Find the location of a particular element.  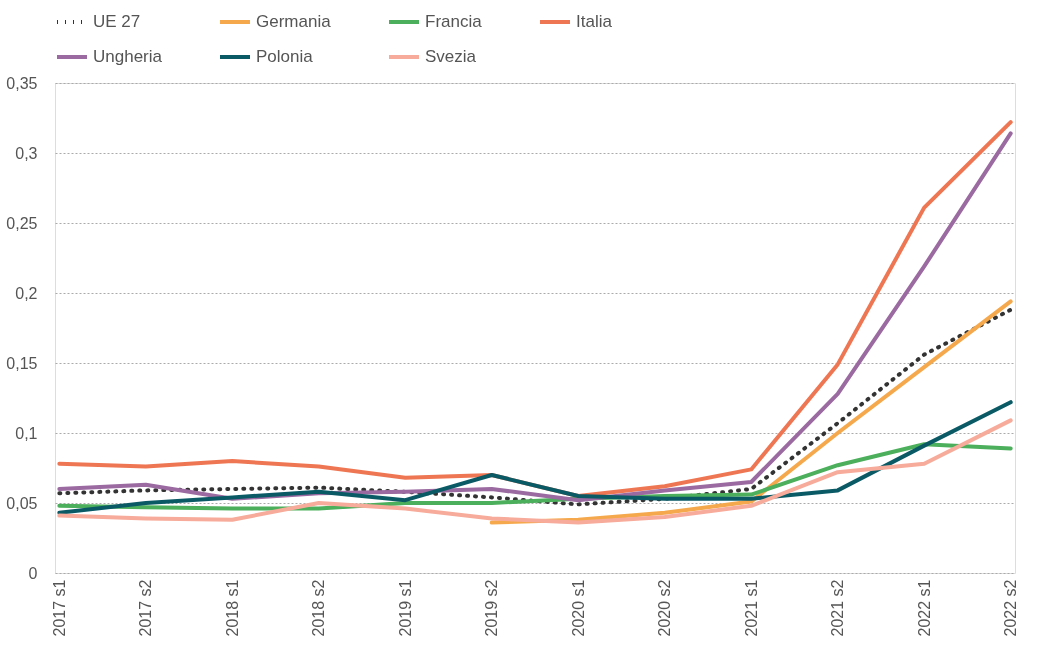

x-tick-label: 2017 s2 is located at coordinates (146, 608).